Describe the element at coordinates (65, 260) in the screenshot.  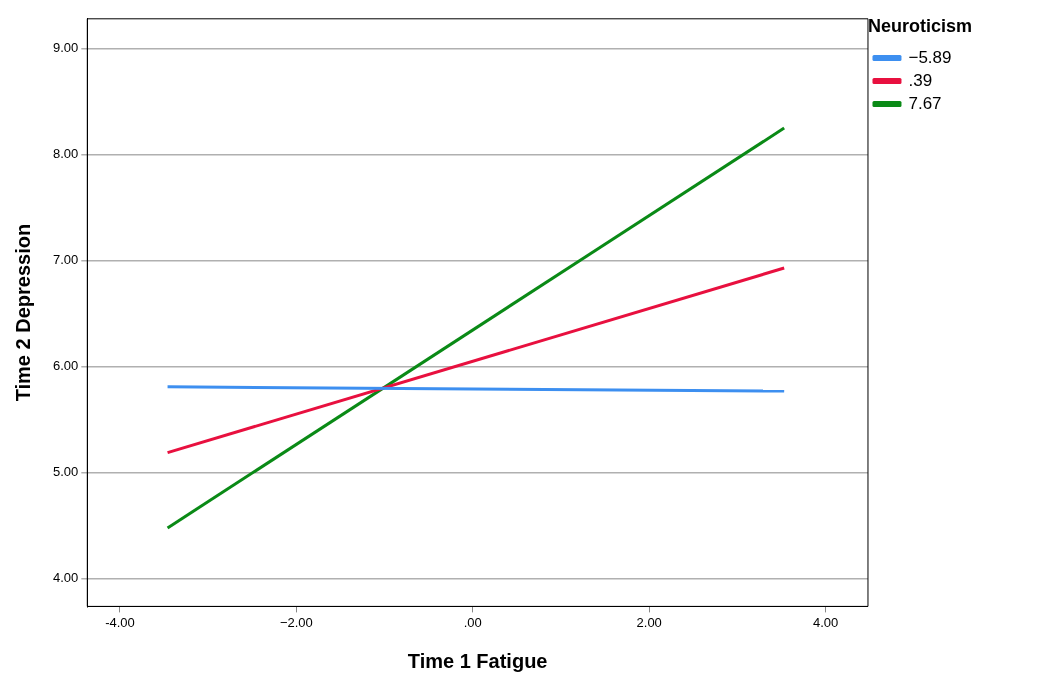
I see `y-tick-label: 7.00` at that location.